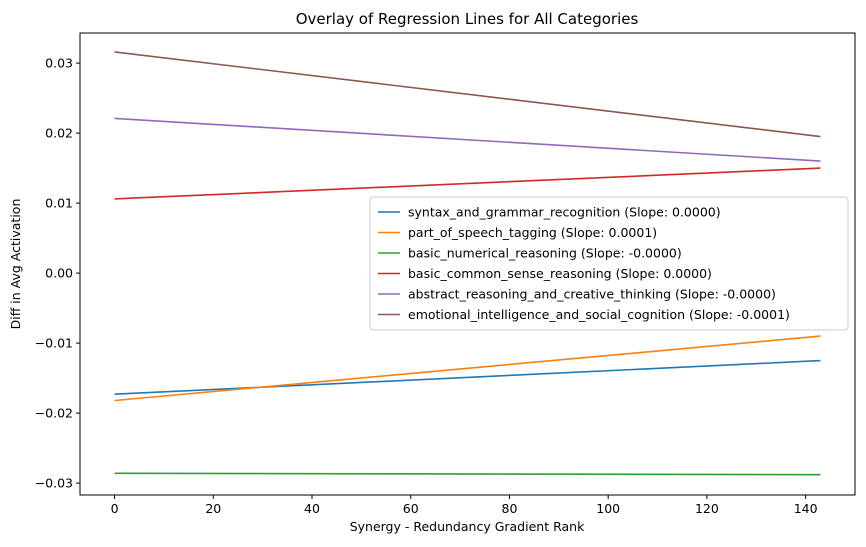 This screenshot has width=866, height=547. Describe the element at coordinates (467, 526) in the screenshot. I see `x-axis-label: Synergy - Redundancy Gradient Rank` at that location.